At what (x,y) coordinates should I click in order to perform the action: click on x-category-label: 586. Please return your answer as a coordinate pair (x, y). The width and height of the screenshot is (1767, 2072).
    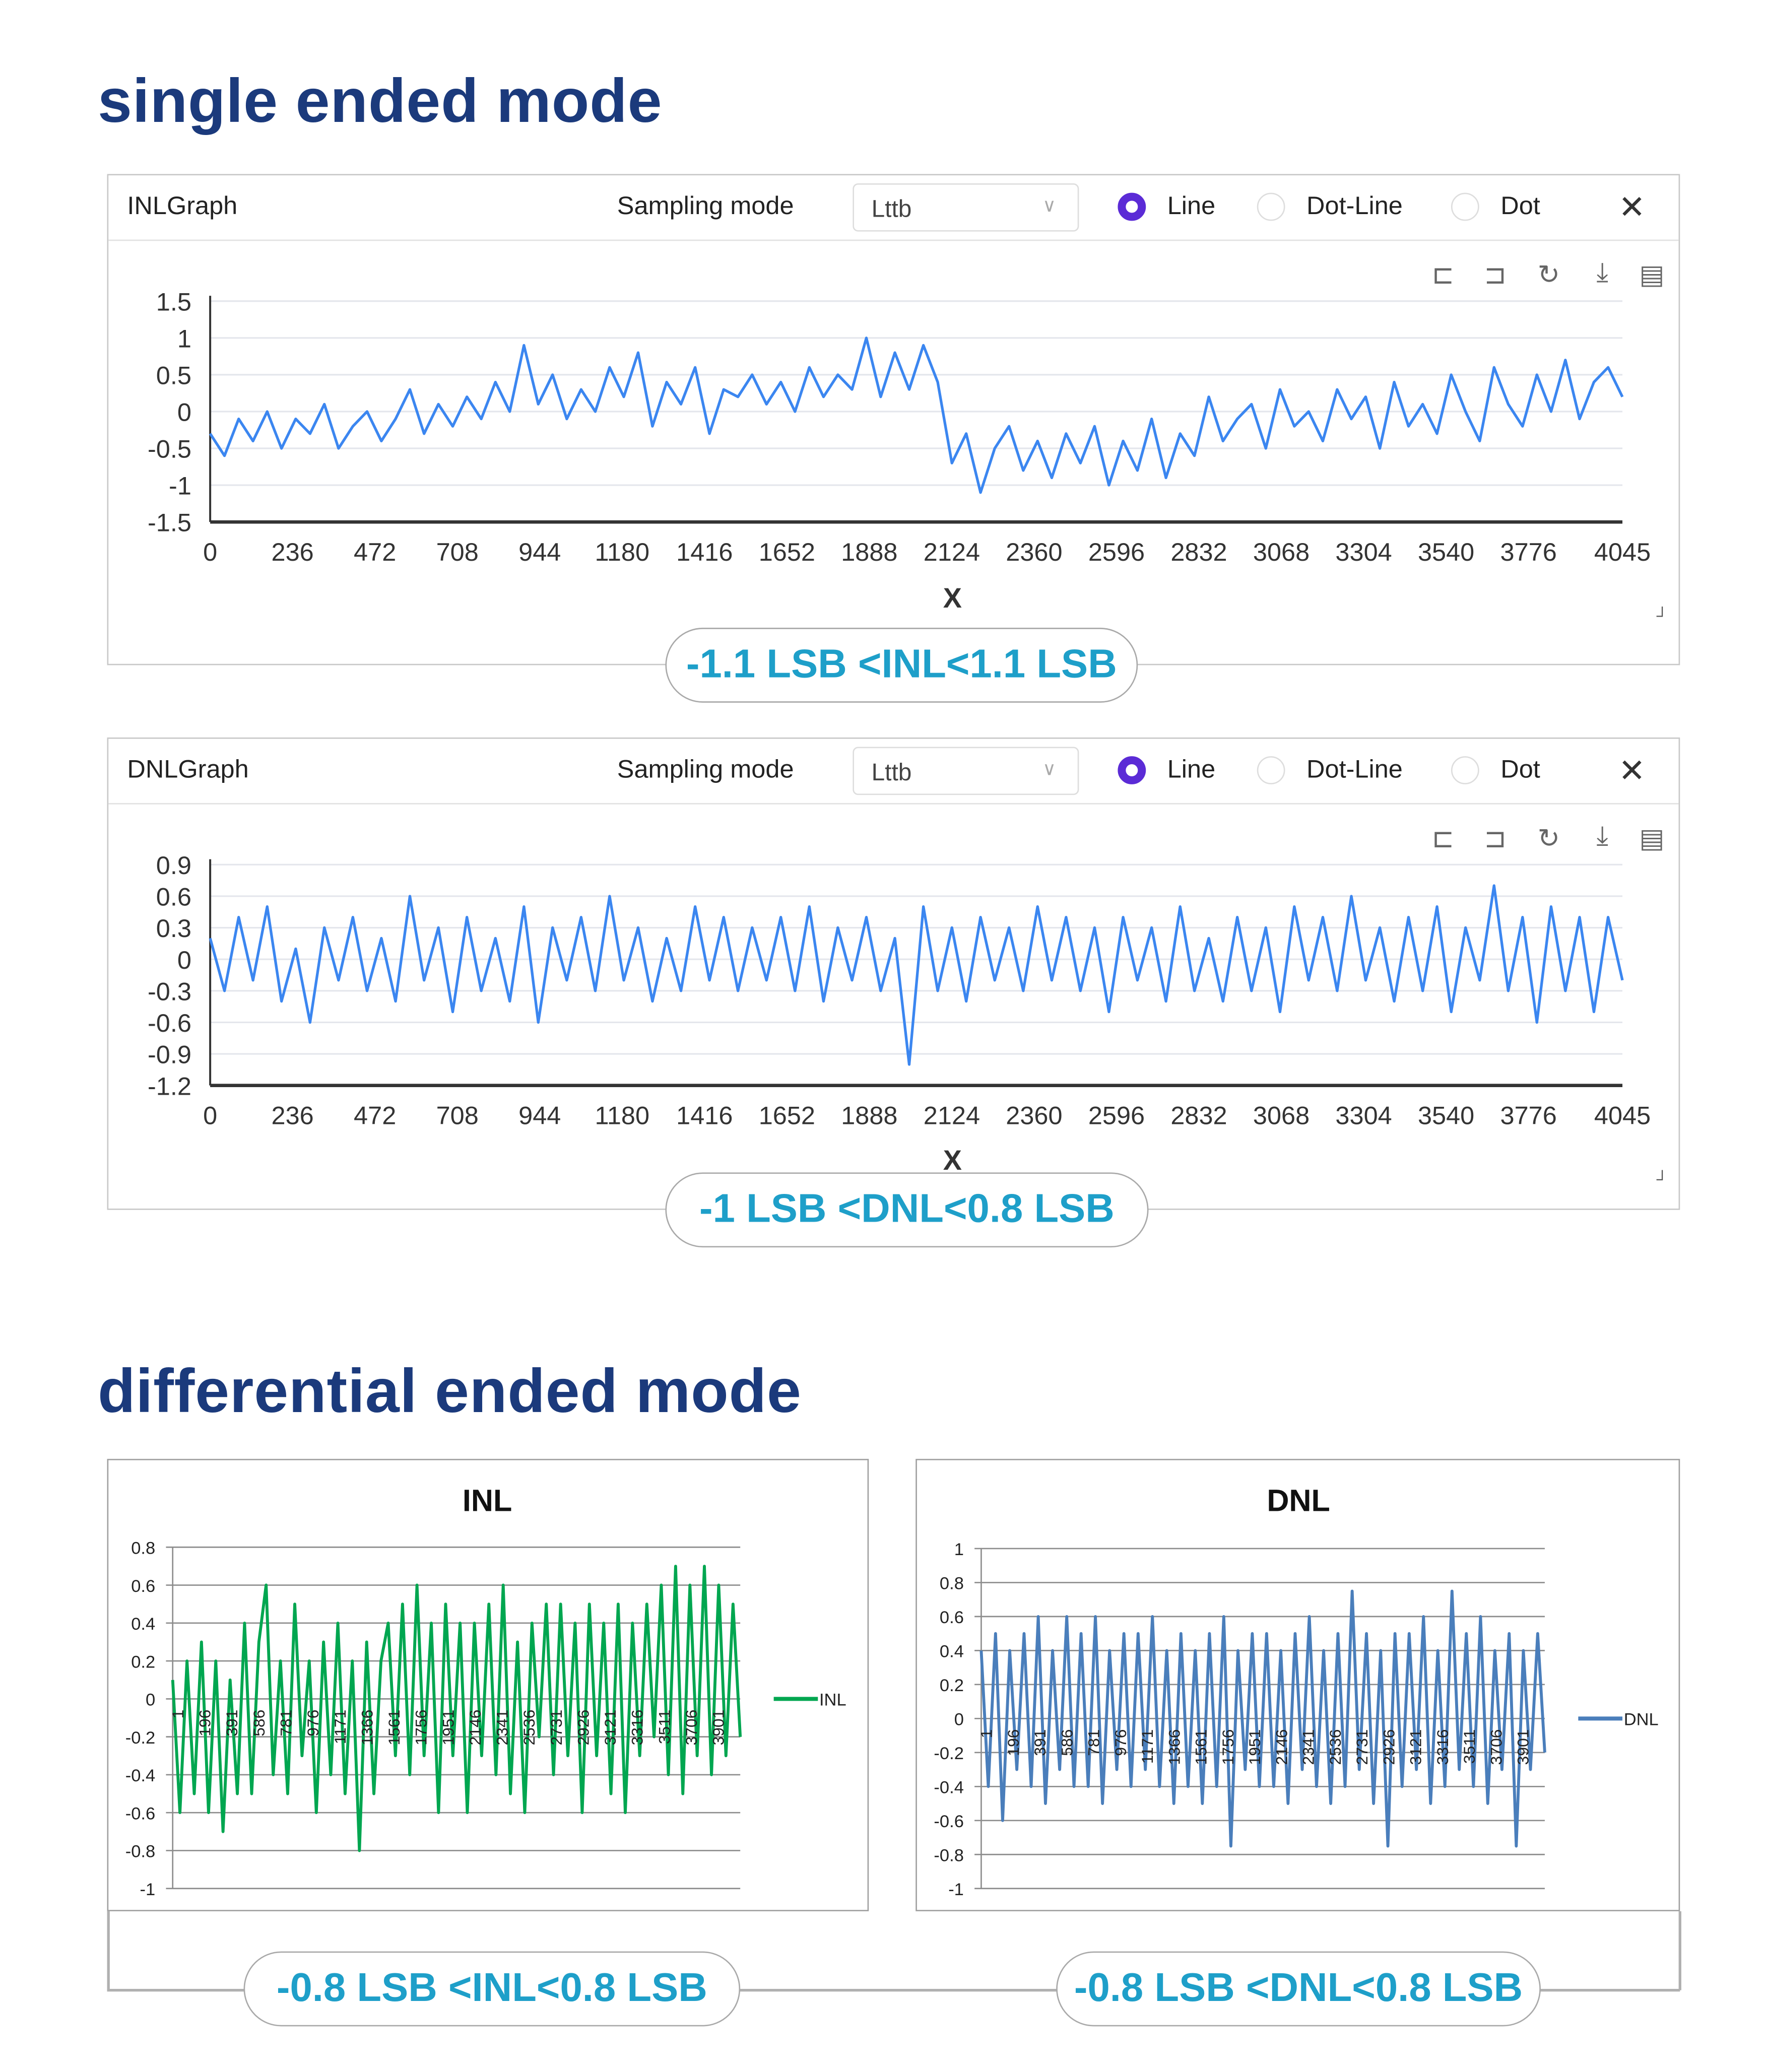
    Looking at the image, I should click on (259, 1723).